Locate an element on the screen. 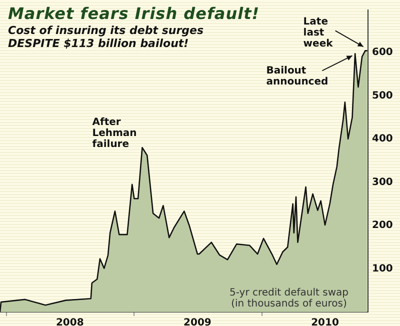 This screenshot has height=326, width=400. y-tick-label: 500 is located at coordinates (382, 96).